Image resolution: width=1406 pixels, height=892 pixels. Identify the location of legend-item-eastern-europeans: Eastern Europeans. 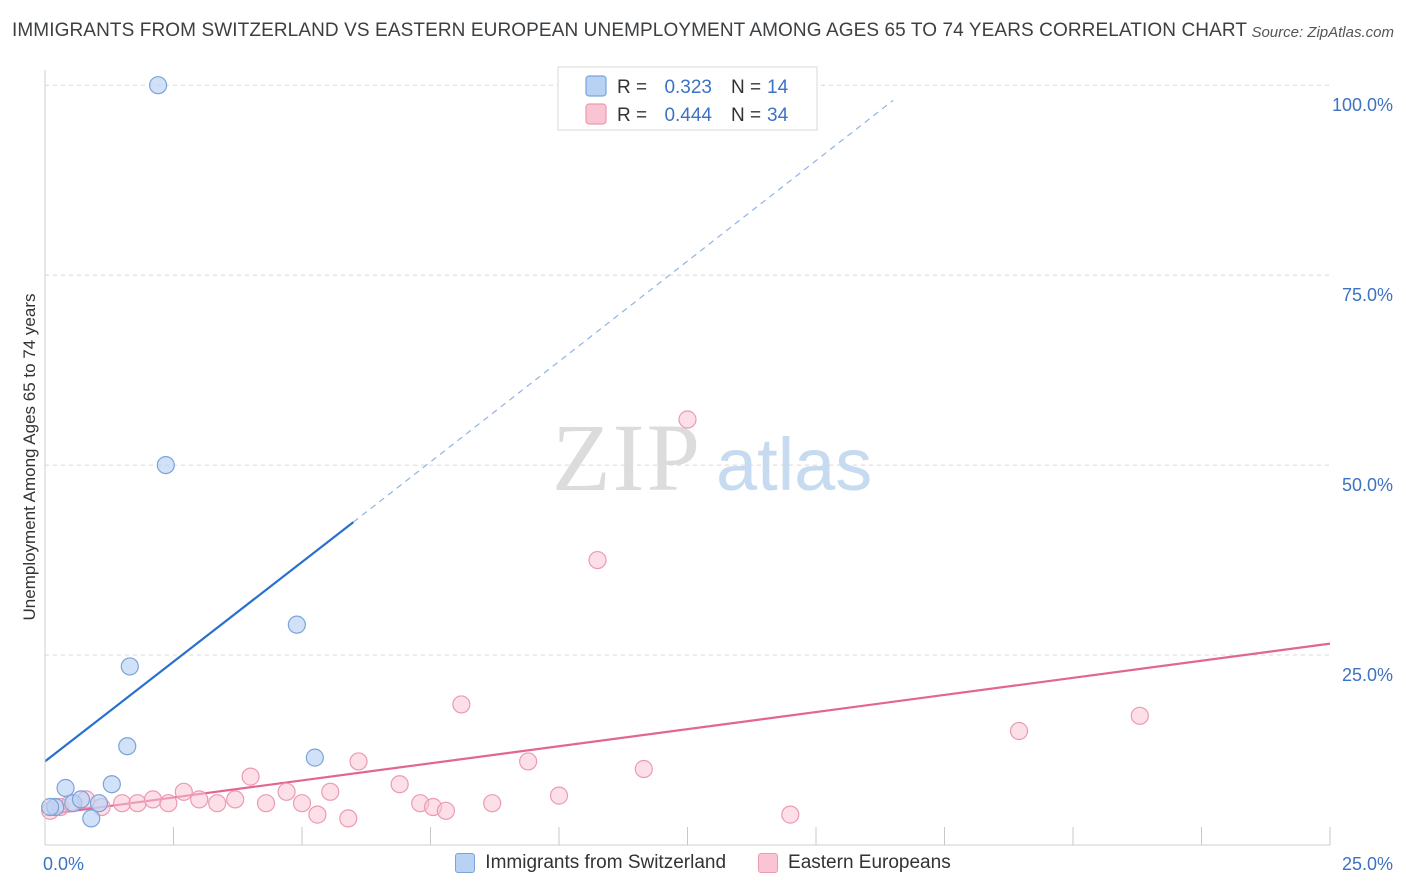
(854, 863).